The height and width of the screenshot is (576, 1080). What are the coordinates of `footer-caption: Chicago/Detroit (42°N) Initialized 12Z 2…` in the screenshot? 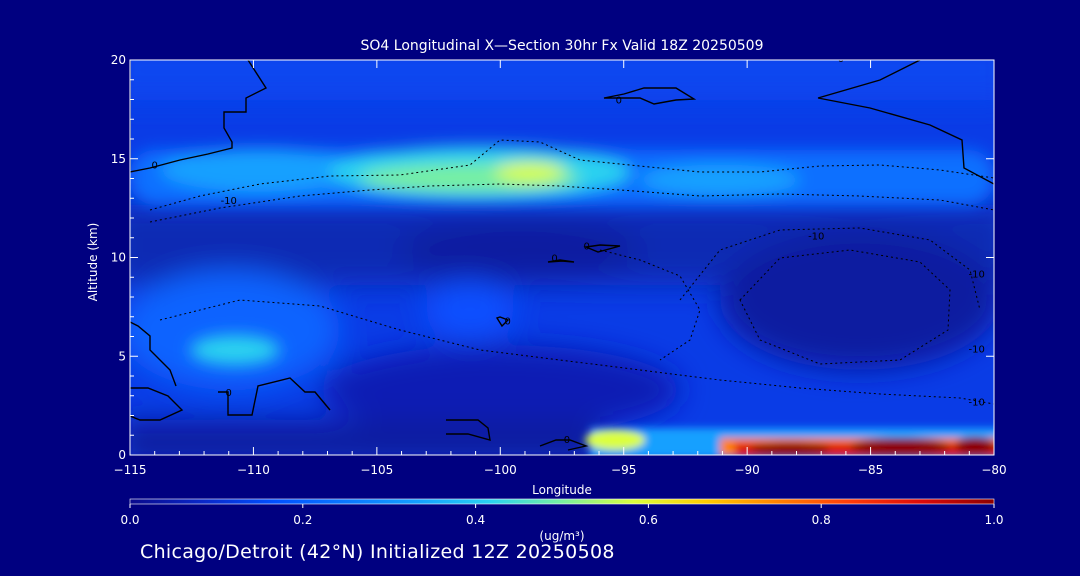 It's located at (377, 552).